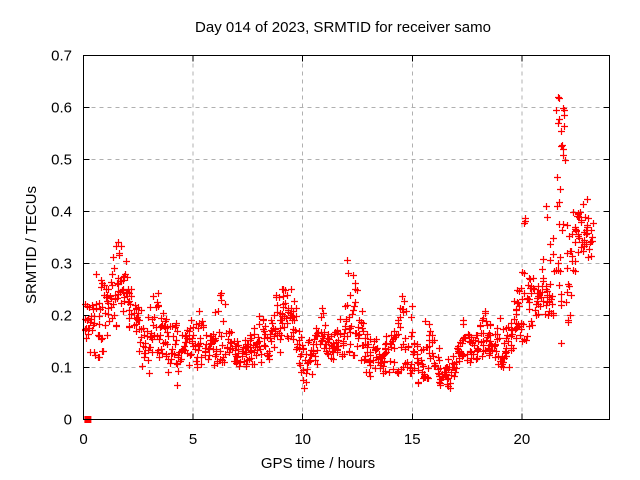  I want to click on x-axis-label: GPS time / hours, so click(318, 463).